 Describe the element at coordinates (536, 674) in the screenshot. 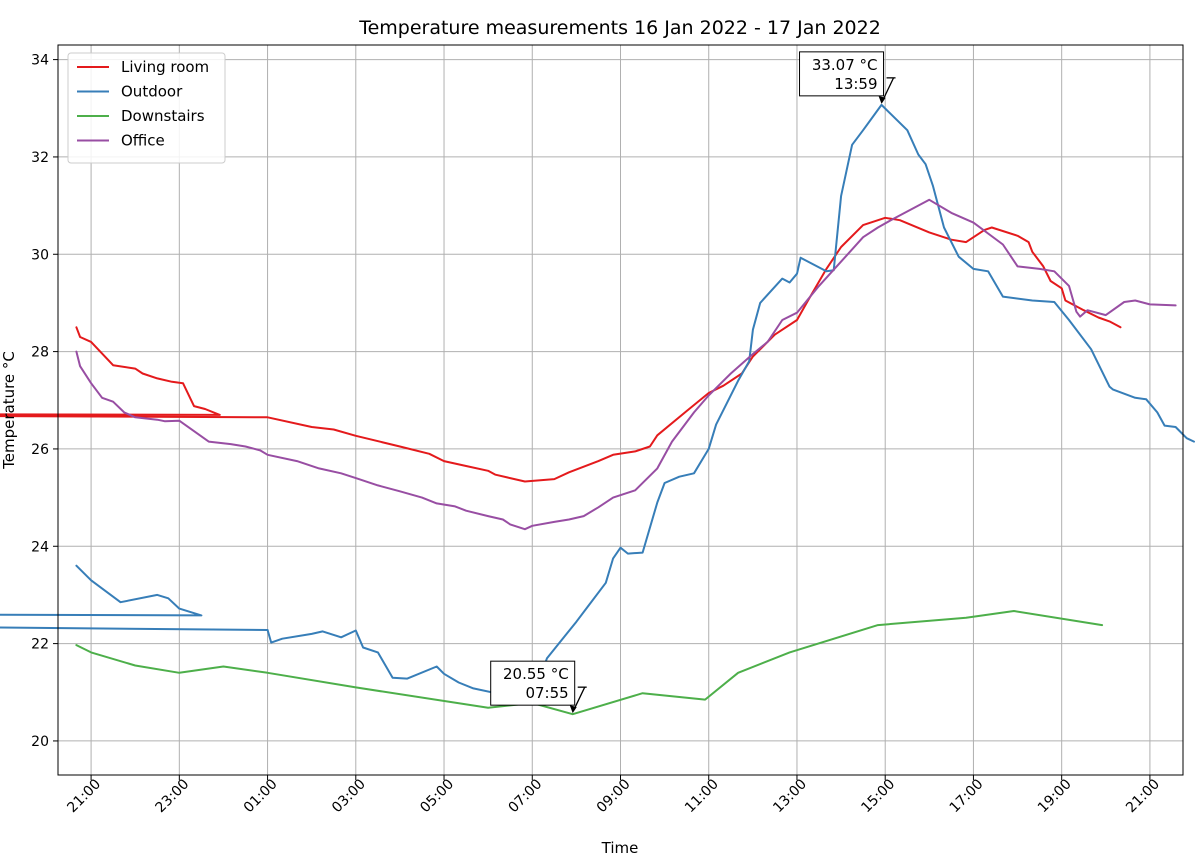

I see `annotation-value: 20.55 °C` at that location.